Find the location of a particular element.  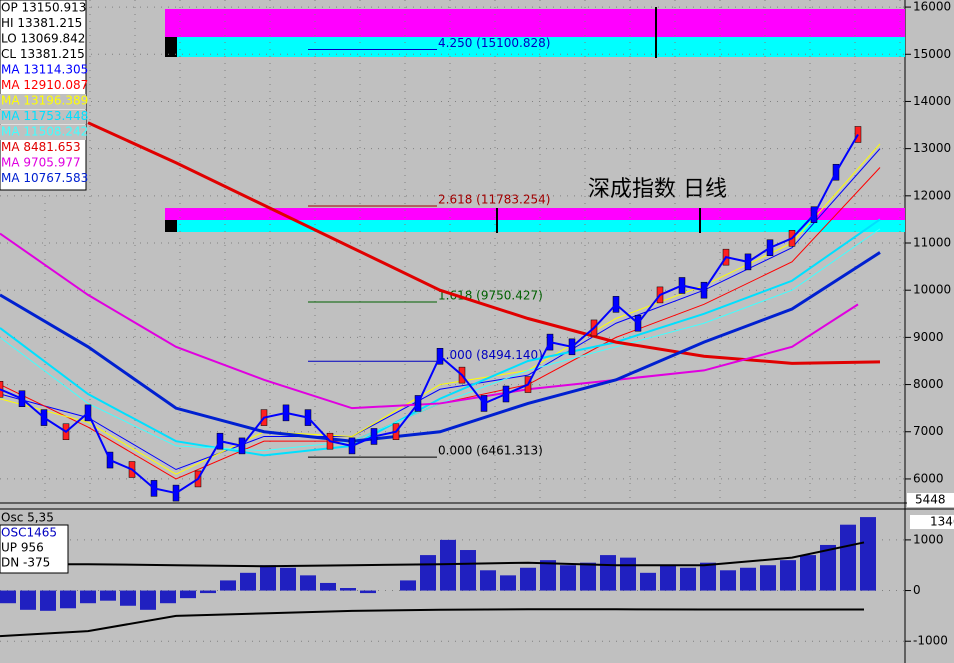

legend-entry: UP 956 is located at coordinates (22, 548).